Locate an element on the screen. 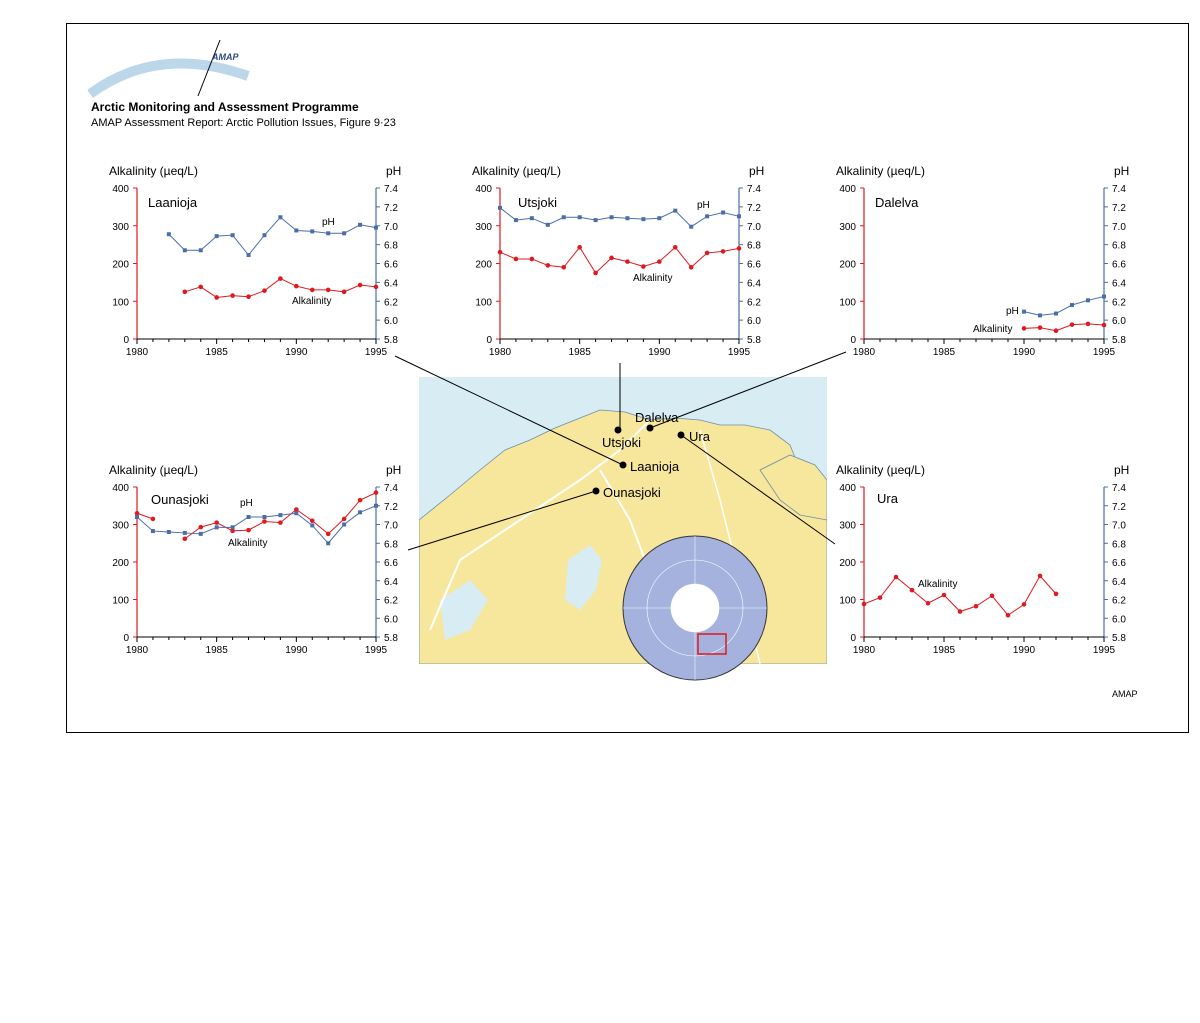 Image resolution: width=1200 pixels, height=1023 pixels. x-tick-label: 1980 is located at coordinates (137, 352).